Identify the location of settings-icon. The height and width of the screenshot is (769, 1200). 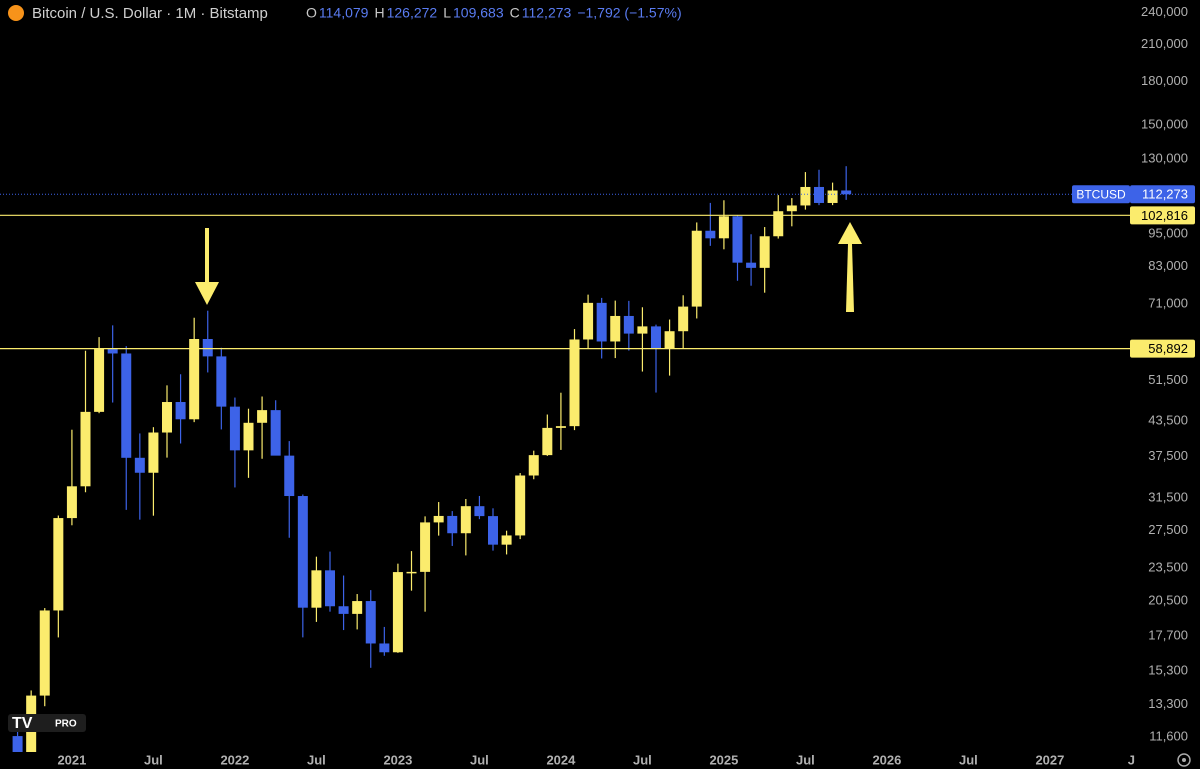
(1184, 760).